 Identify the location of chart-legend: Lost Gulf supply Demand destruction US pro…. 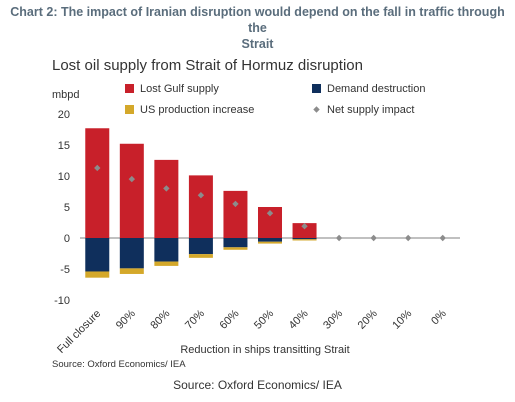
(275, 99).